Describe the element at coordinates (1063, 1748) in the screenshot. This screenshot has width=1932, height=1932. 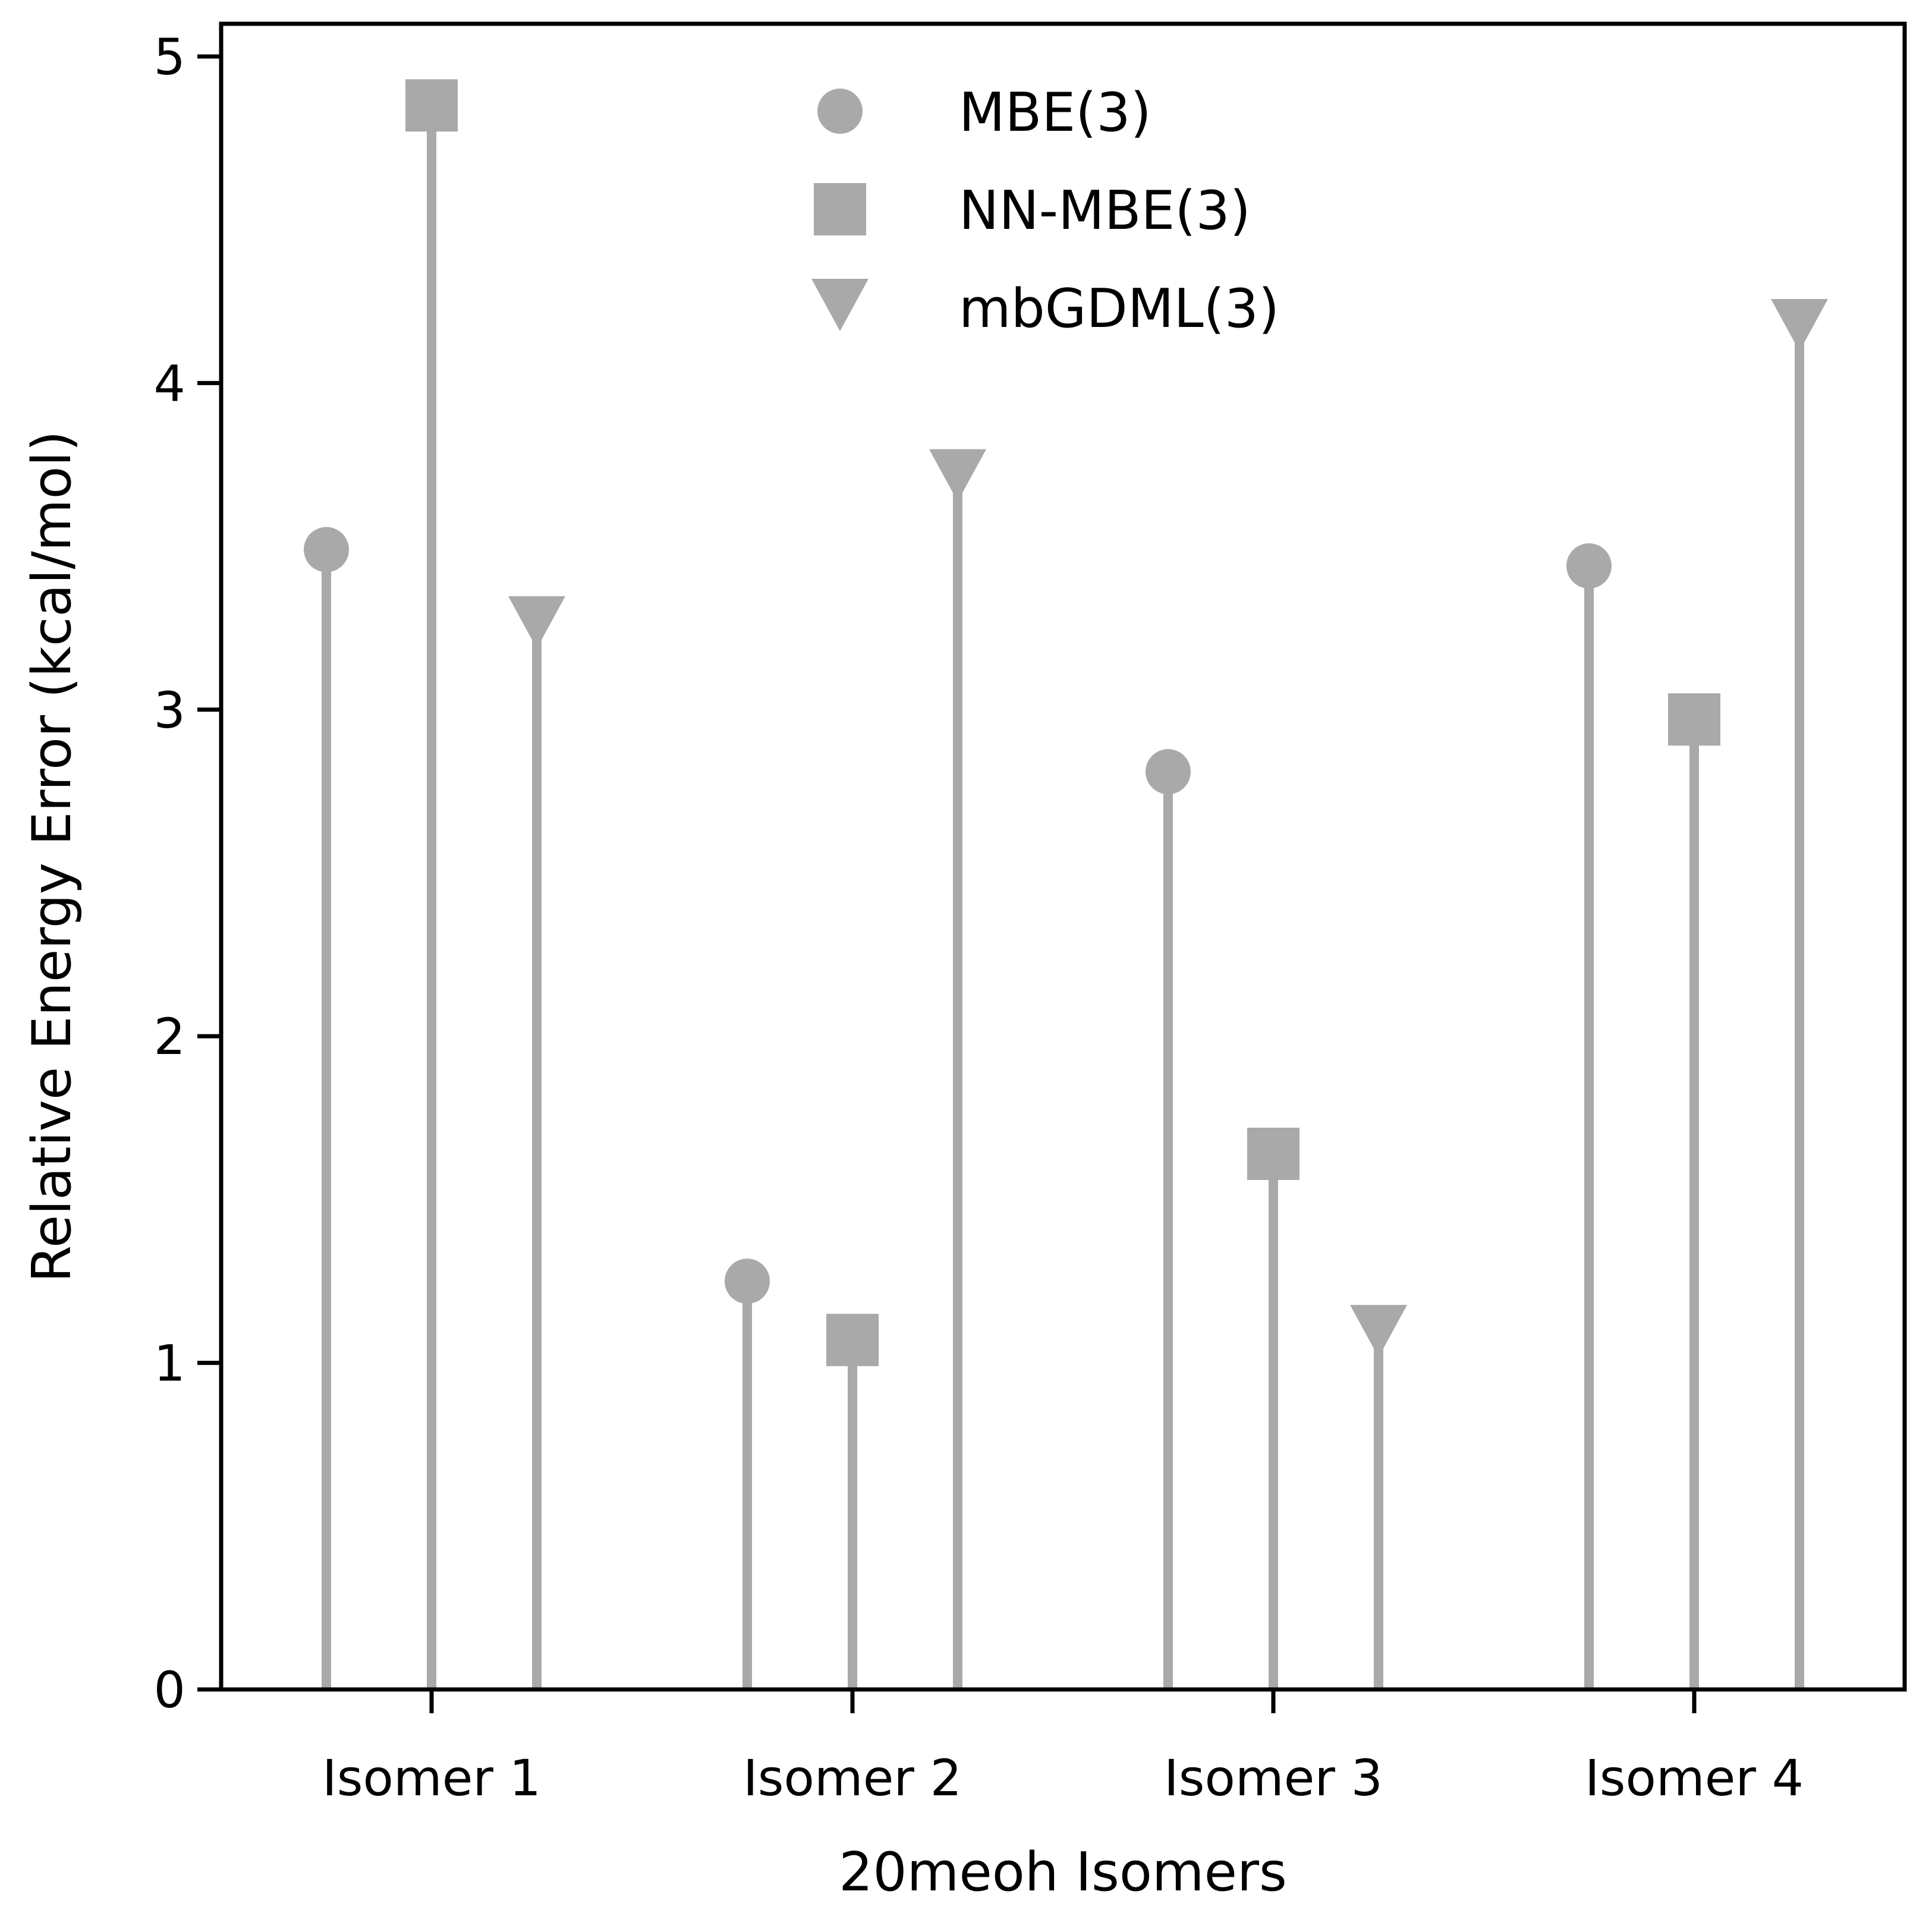
I see `x-axis: Isomer 1 Isomer 2 Isomer 3 Isomer 4` at that location.